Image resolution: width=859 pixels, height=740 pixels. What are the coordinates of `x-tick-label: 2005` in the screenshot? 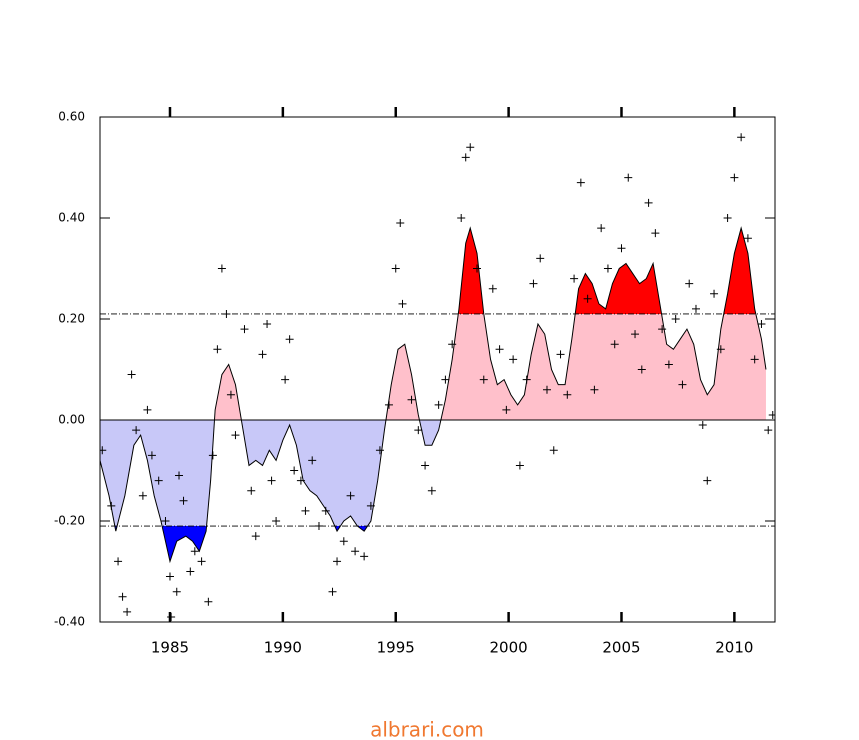 It's located at (621, 648).